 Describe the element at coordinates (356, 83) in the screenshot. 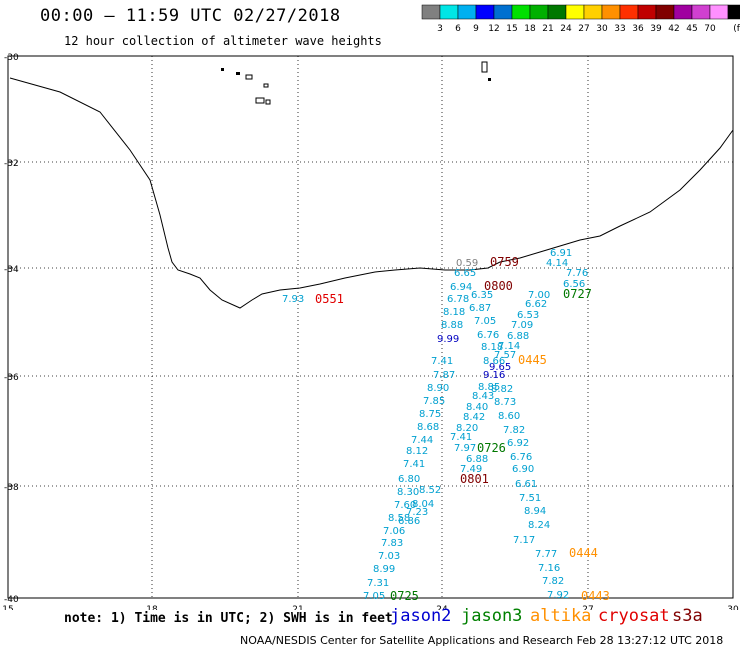

I see `islands` at that location.